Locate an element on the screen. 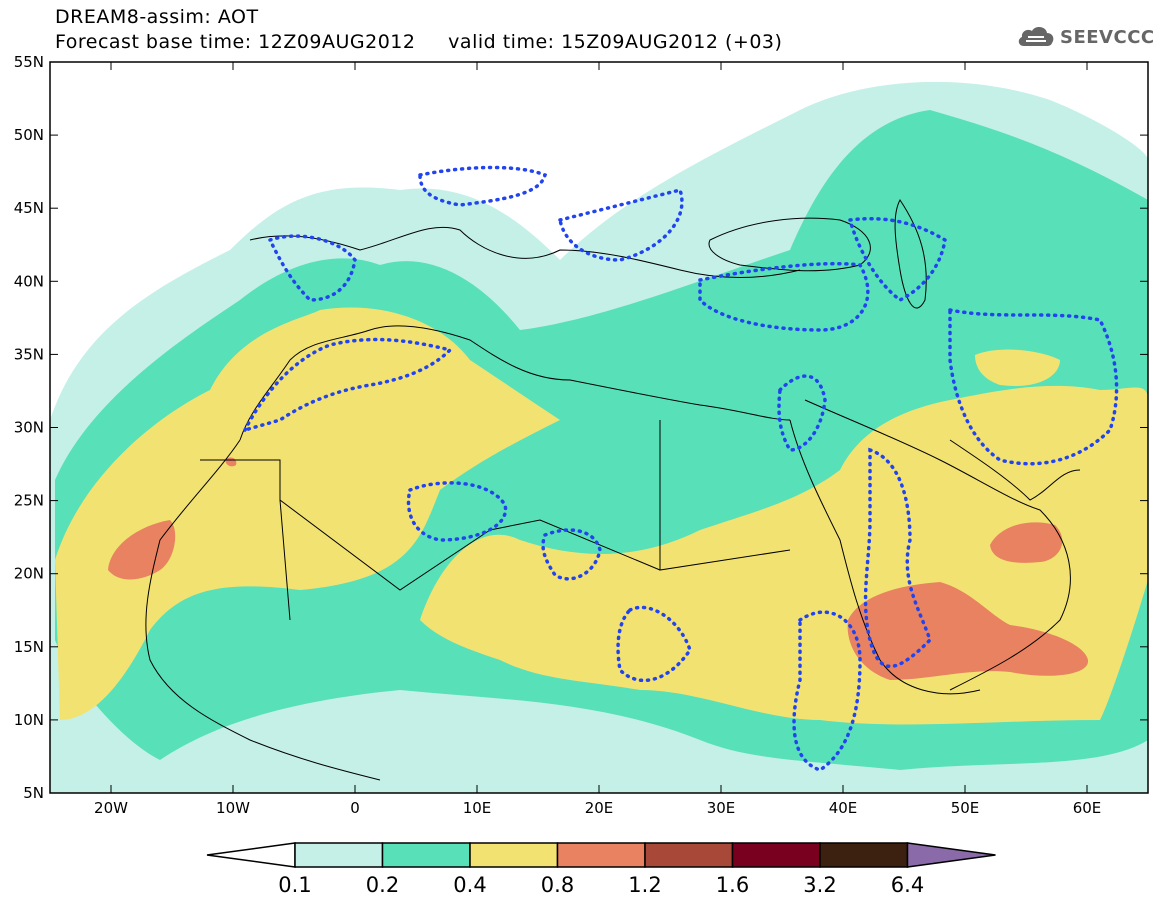  contour-iran is located at coordinates (1033, 386).